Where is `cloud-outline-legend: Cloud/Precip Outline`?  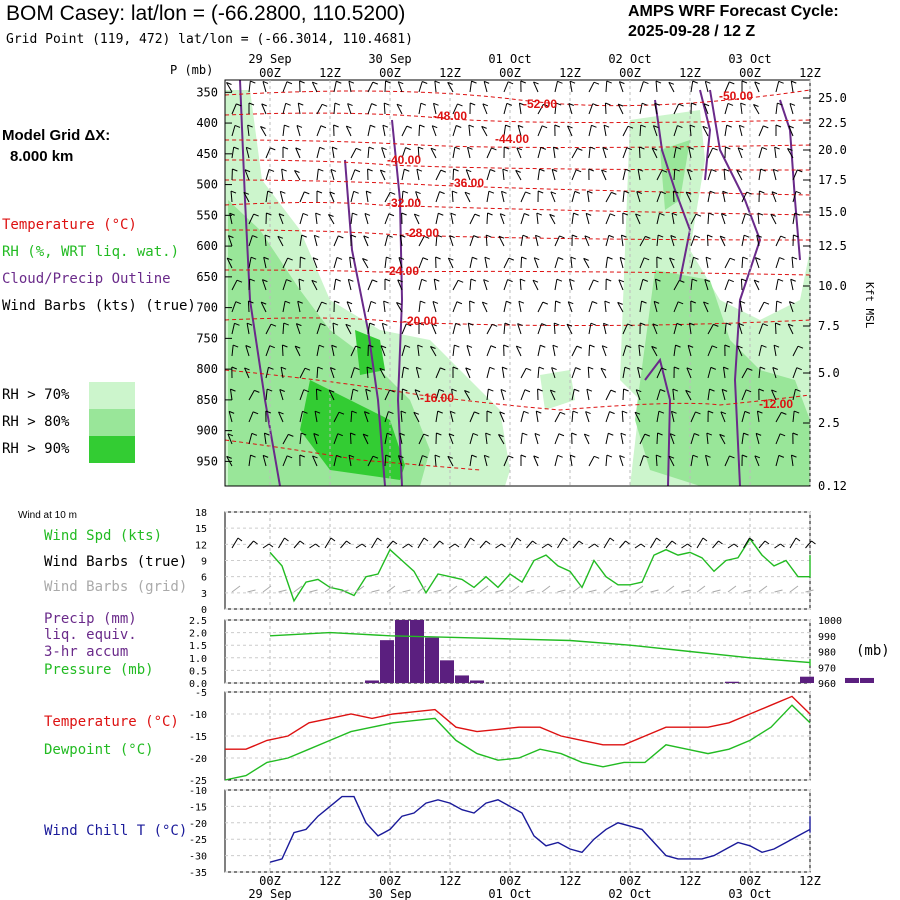 cloud-outline-legend: Cloud/Precip Outline is located at coordinates (86, 279).